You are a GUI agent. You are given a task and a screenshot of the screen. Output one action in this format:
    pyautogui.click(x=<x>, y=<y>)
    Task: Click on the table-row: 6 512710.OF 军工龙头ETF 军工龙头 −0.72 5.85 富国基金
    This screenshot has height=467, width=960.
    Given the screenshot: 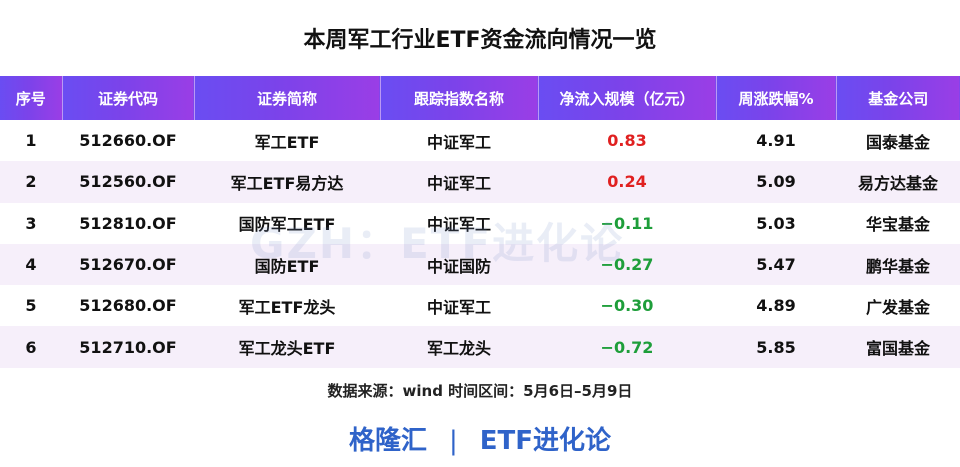 What is the action you would take?
    pyautogui.click(x=480, y=347)
    